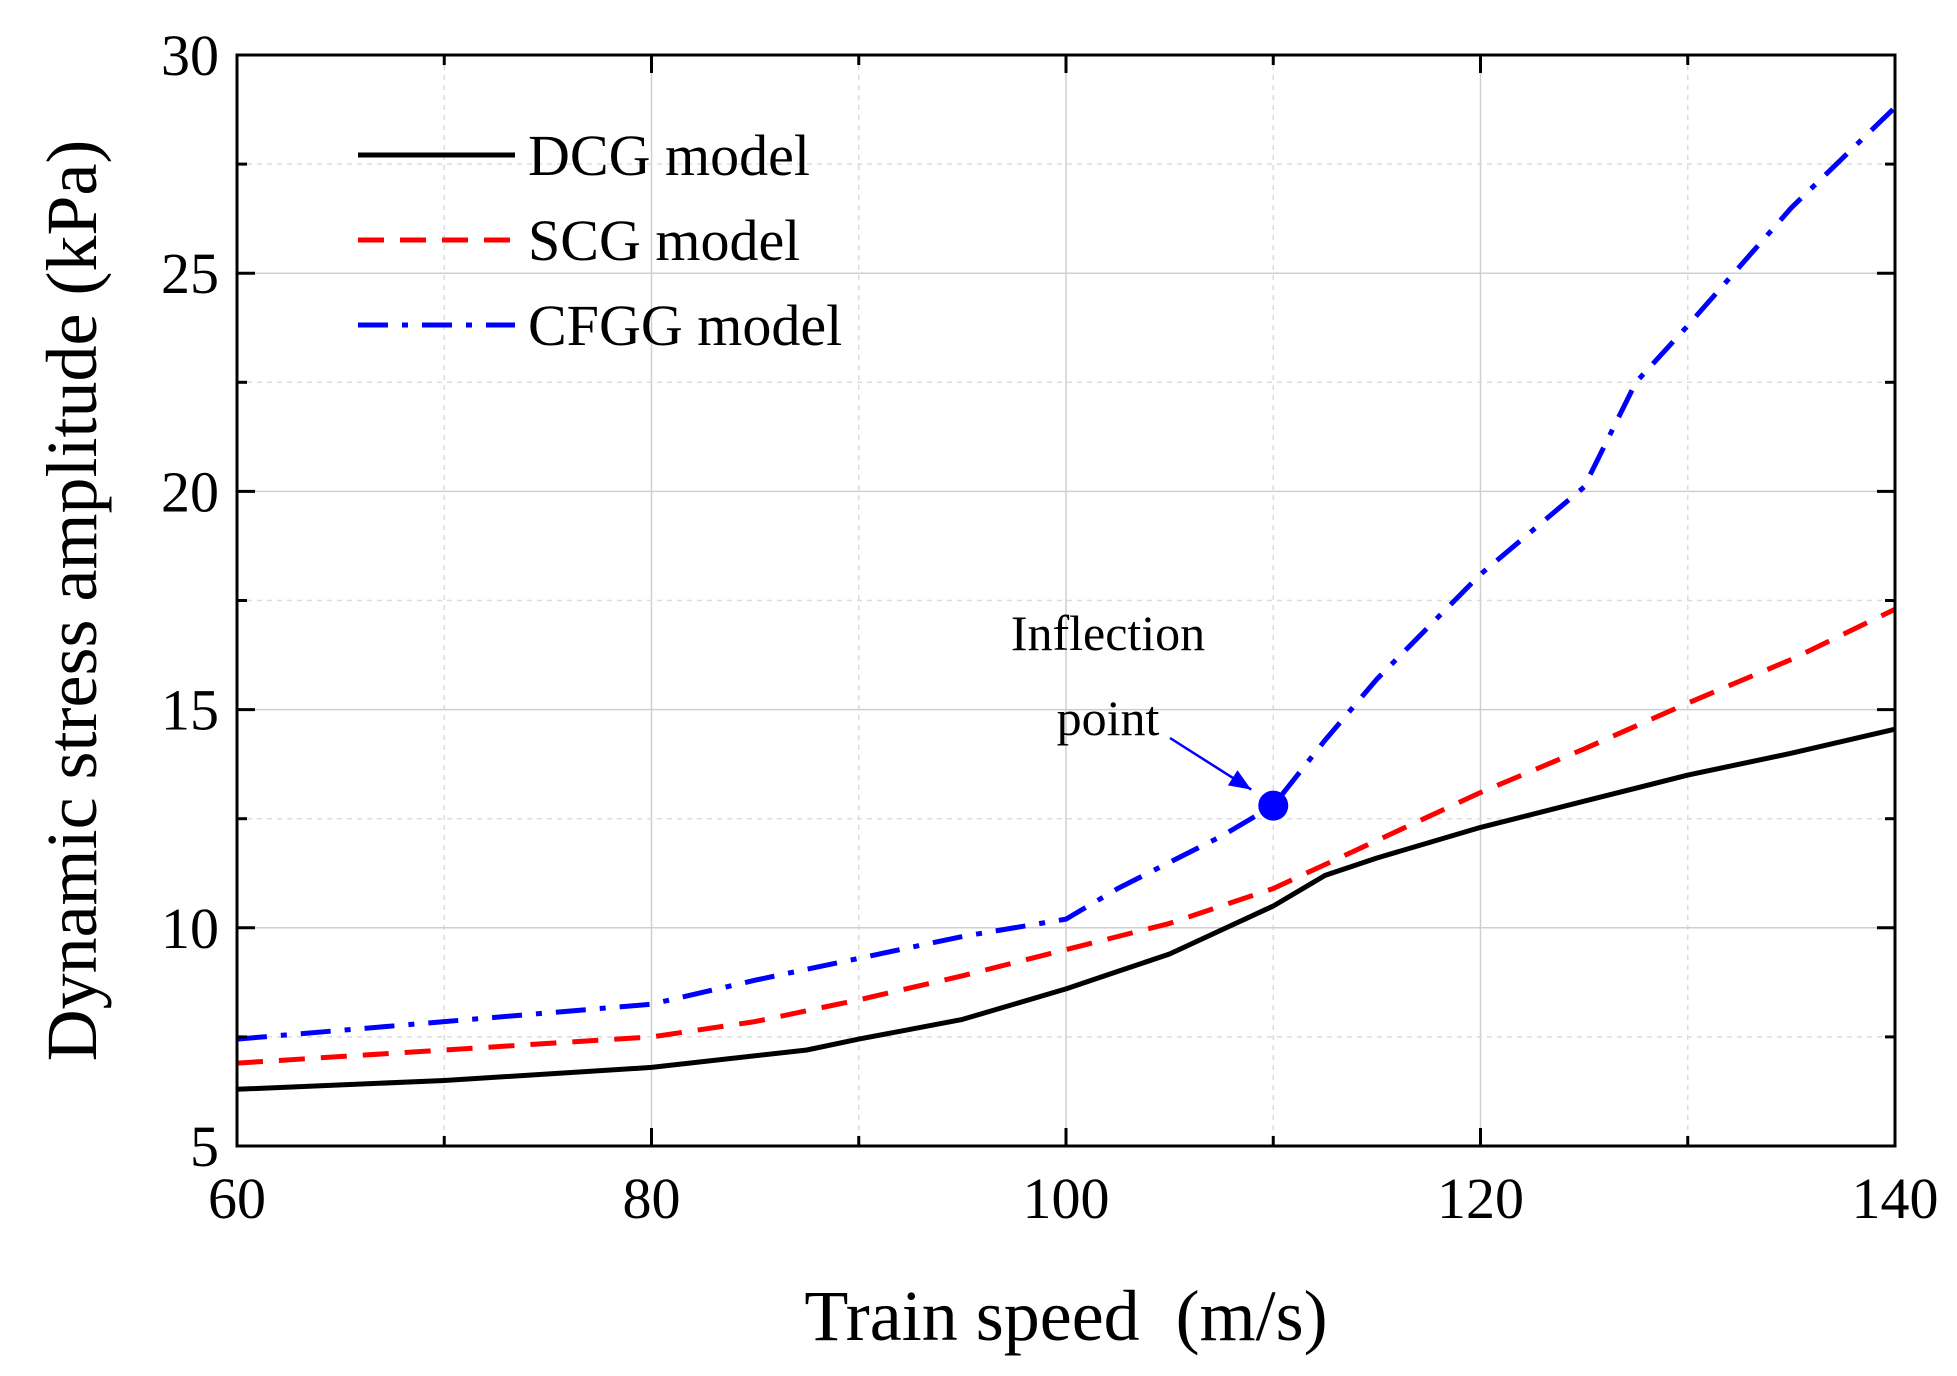 The height and width of the screenshot is (1376, 1957). I want to click on x-tick-label: 140, so click(1895, 1198).